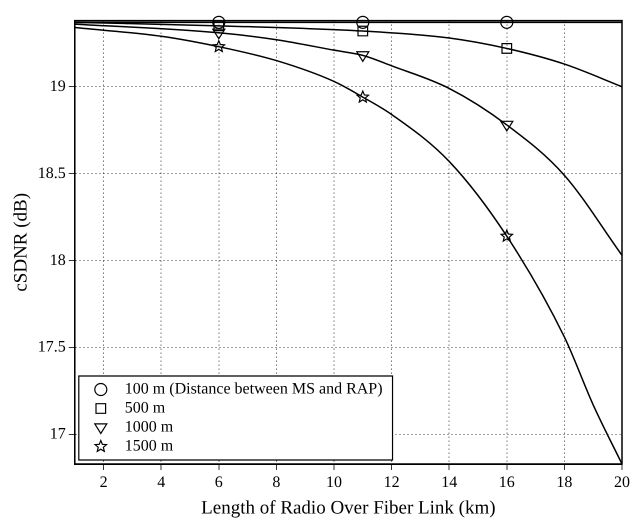 The height and width of the screenshot is (530, 644). I want to click on legend-label: 500 m, so click(145, 408).